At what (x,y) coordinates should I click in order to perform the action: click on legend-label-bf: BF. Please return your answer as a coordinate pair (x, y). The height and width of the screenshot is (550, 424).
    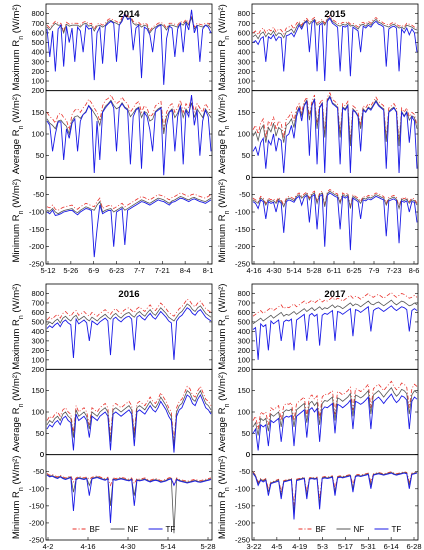
    Looking at the image, I should click on (320, 529).